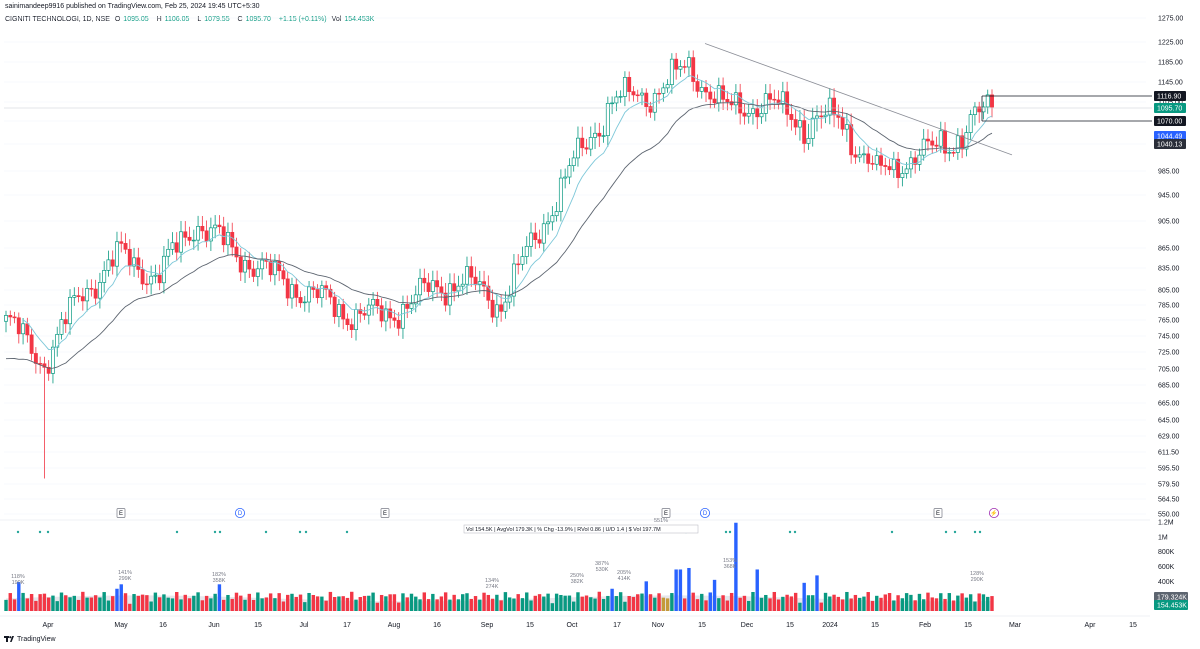 The height and width of the screenshot is (649, 1200). Describe the element at coordinates (199, 19) in the screenshot. I see `legend-low-label: L` at that location.